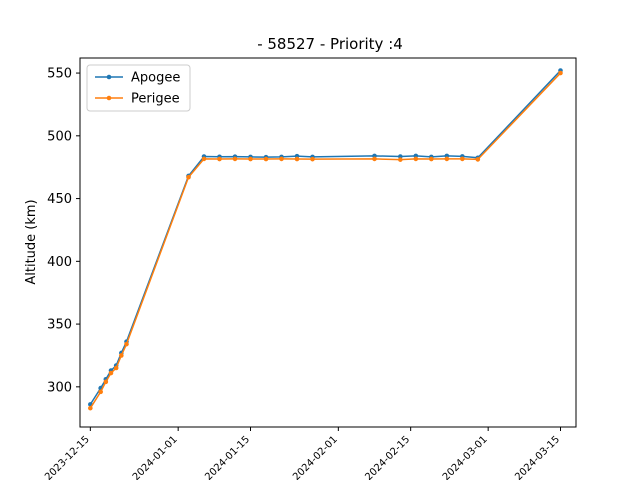  I want to click on x-tick-label: 2024-02-15, so click(387, 457).